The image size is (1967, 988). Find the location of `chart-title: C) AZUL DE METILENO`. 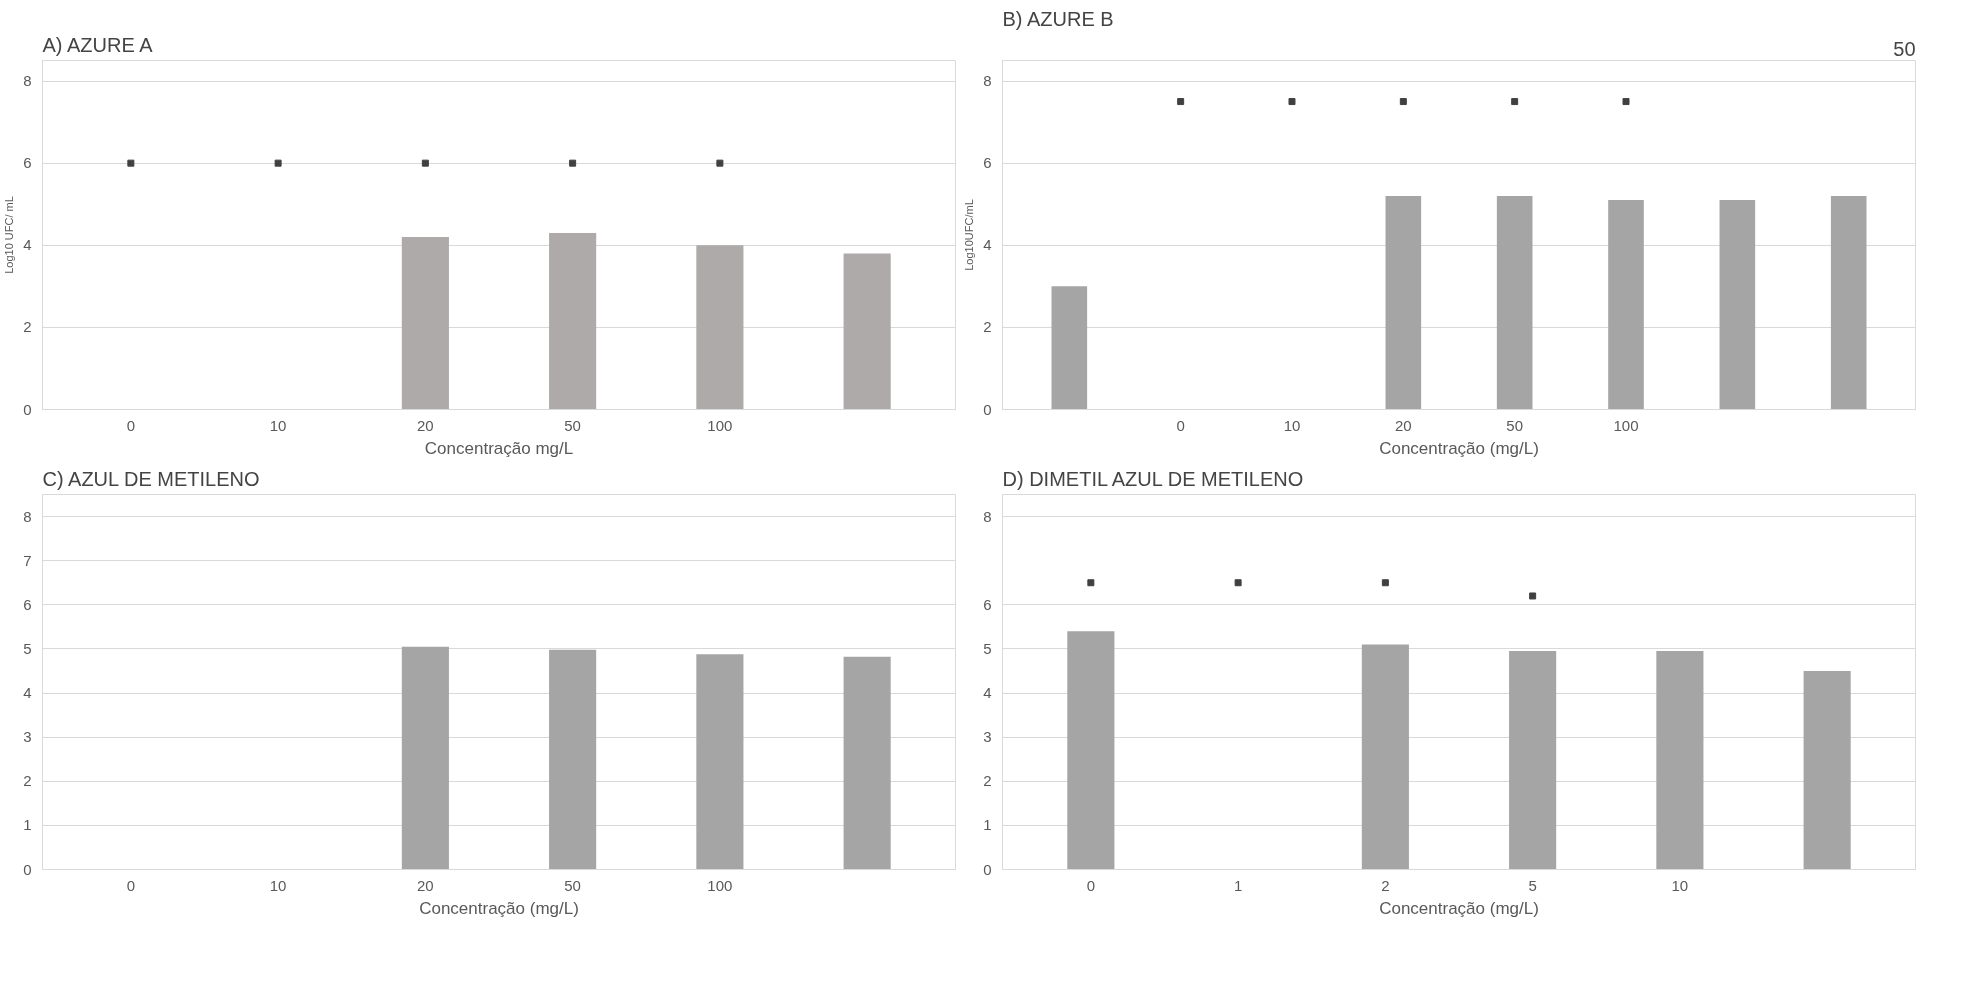

chart-title: C) AZUL DE METILENO is located at coordinates (151, 478).